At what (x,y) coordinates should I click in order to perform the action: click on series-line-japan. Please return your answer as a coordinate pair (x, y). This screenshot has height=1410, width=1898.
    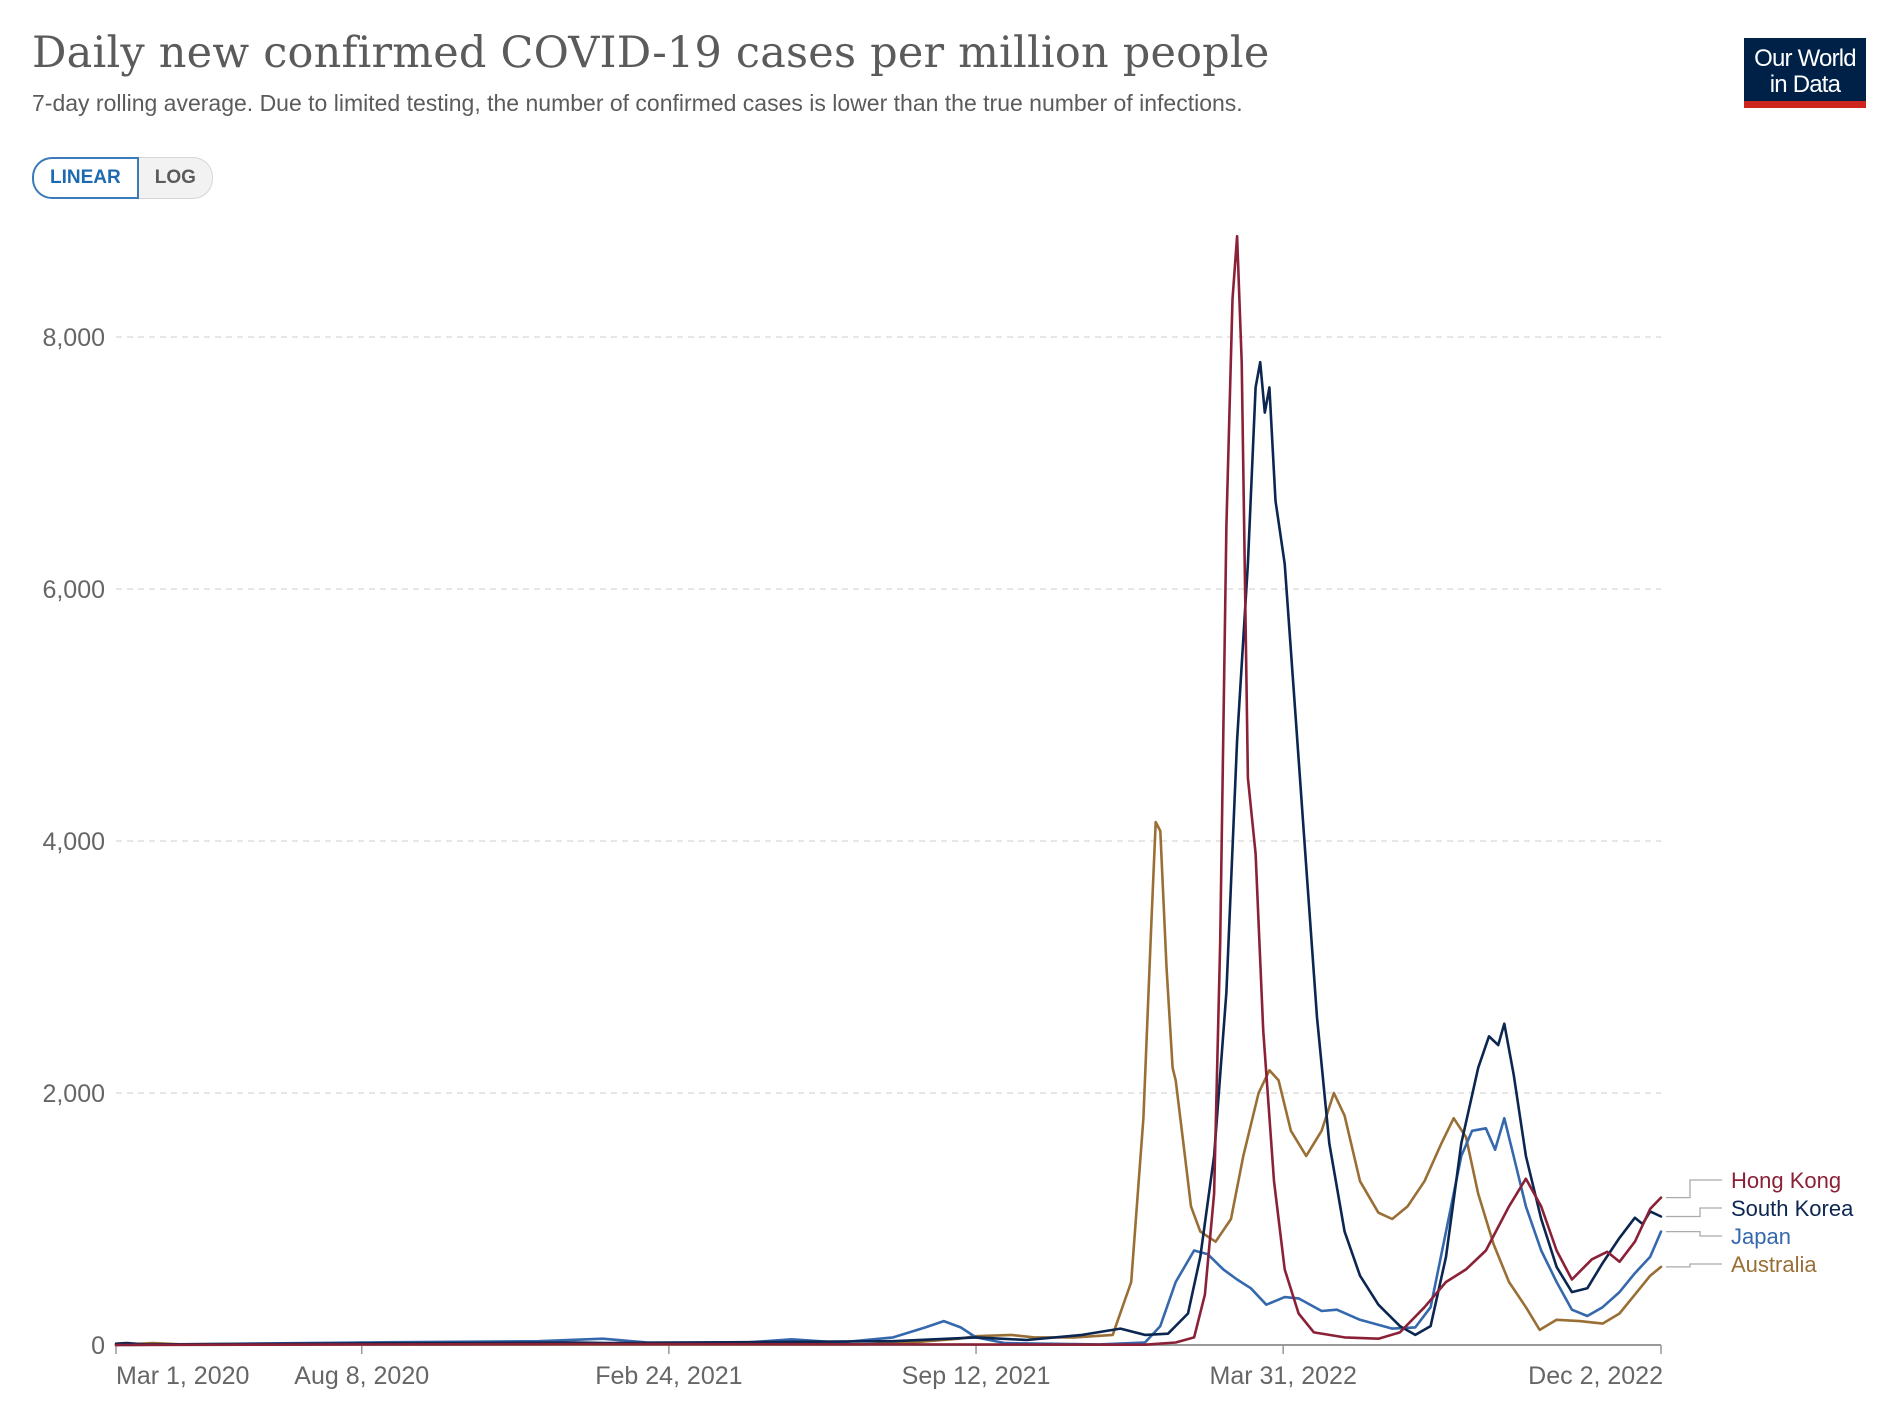
    Looking at the image, I should click on (888, 1231).